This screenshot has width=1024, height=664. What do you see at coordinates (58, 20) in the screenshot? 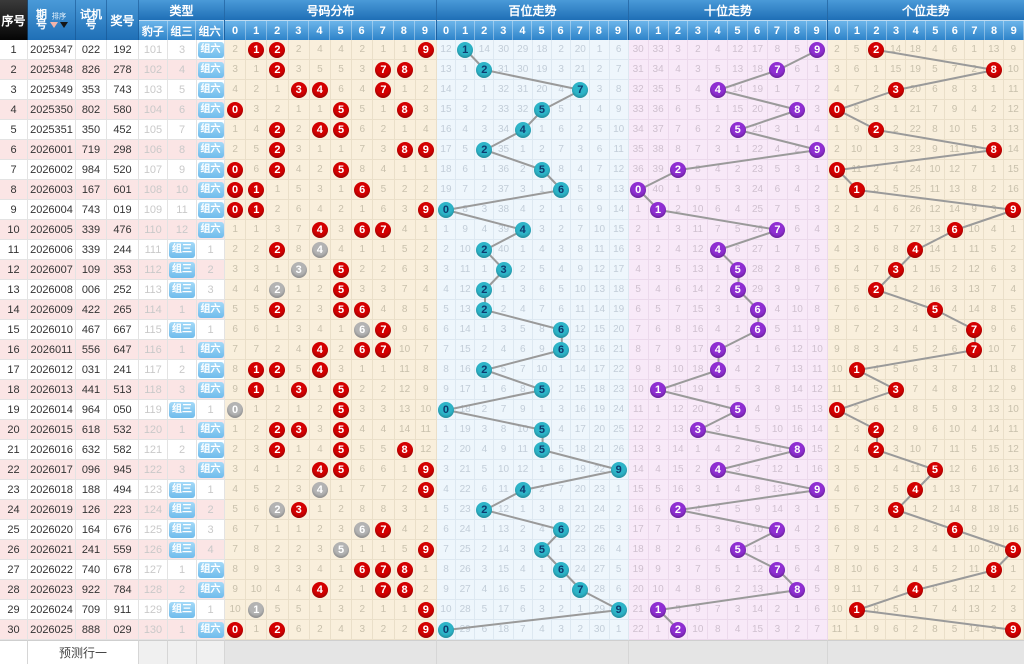
I see `sort-widget: 排序` at bounding box center [58, 20].